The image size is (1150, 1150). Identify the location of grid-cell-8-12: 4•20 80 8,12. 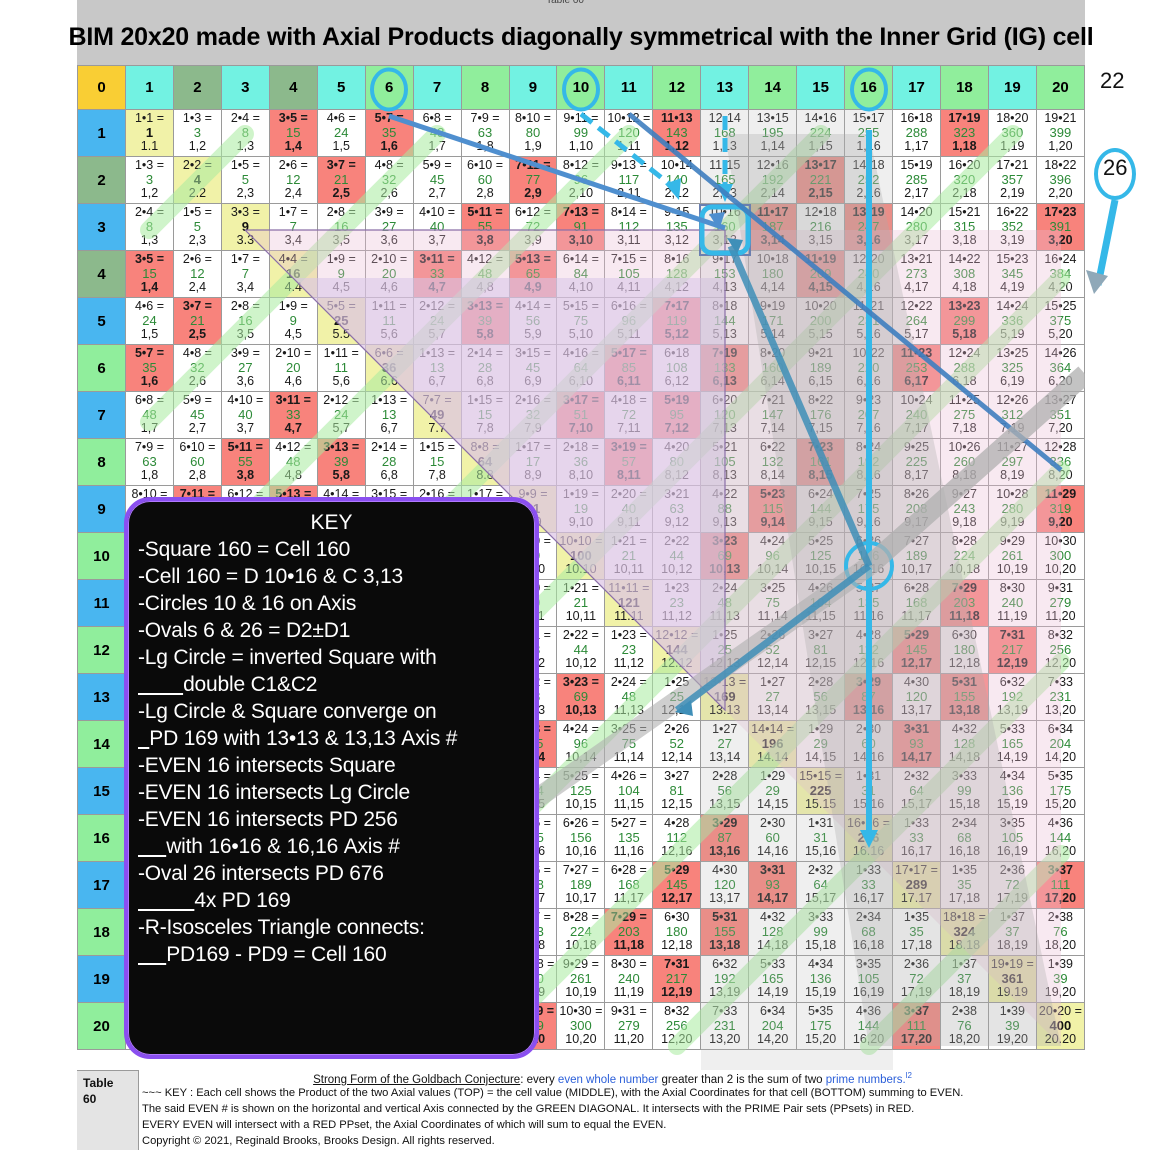
(677, 462).